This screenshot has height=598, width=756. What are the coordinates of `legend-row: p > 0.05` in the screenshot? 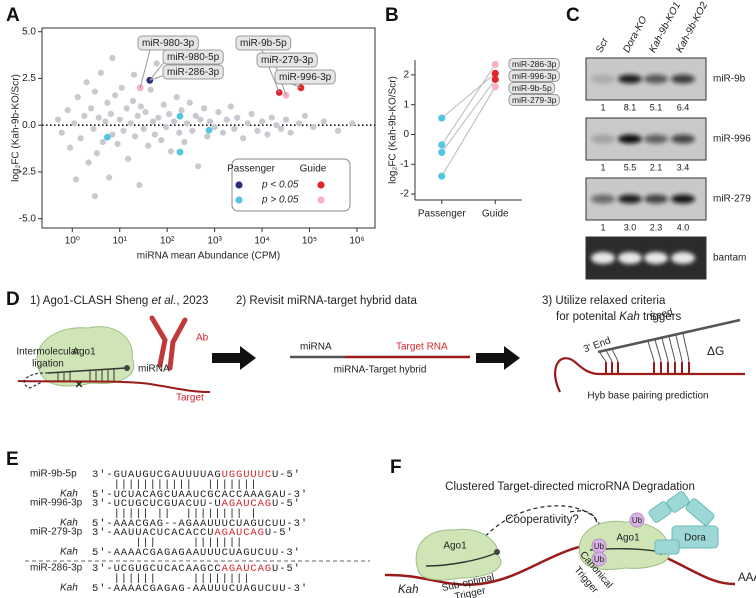 It's located at (280, 200).